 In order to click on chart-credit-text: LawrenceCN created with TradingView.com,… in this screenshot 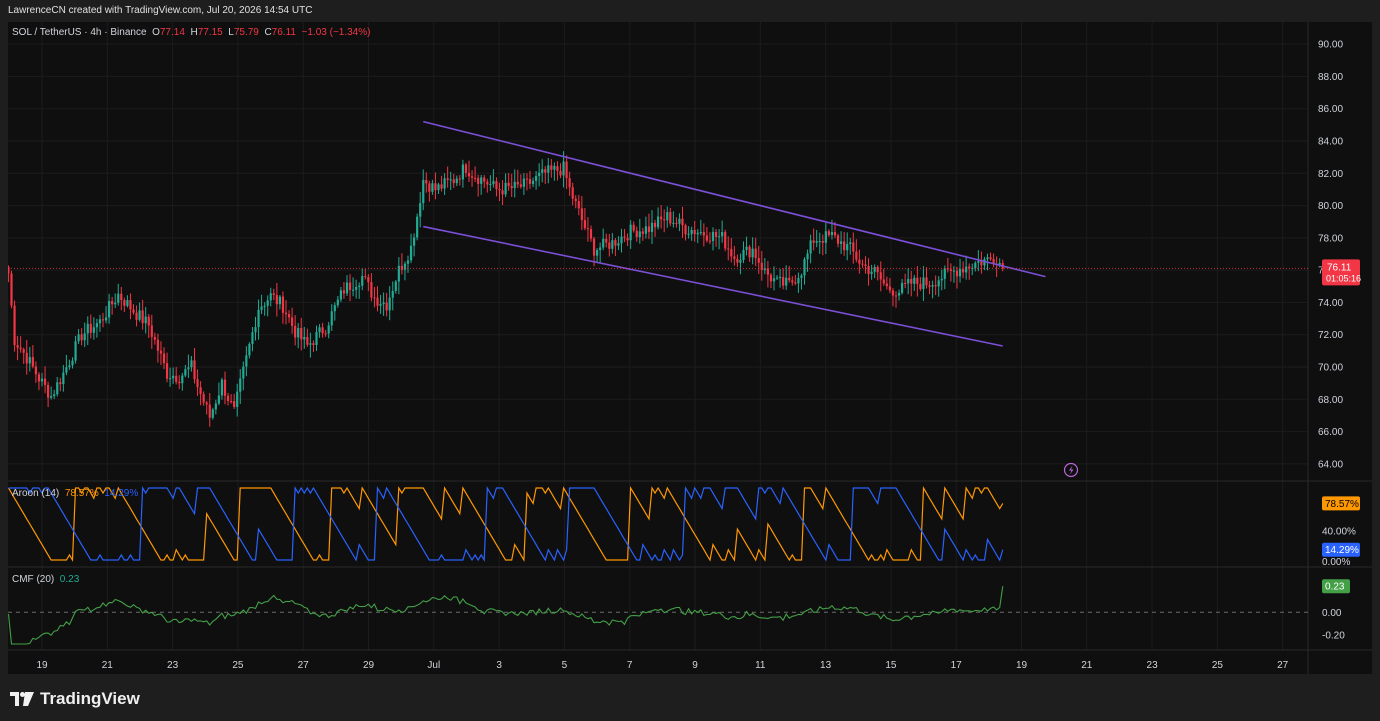, I will do `click(160, 10)`.